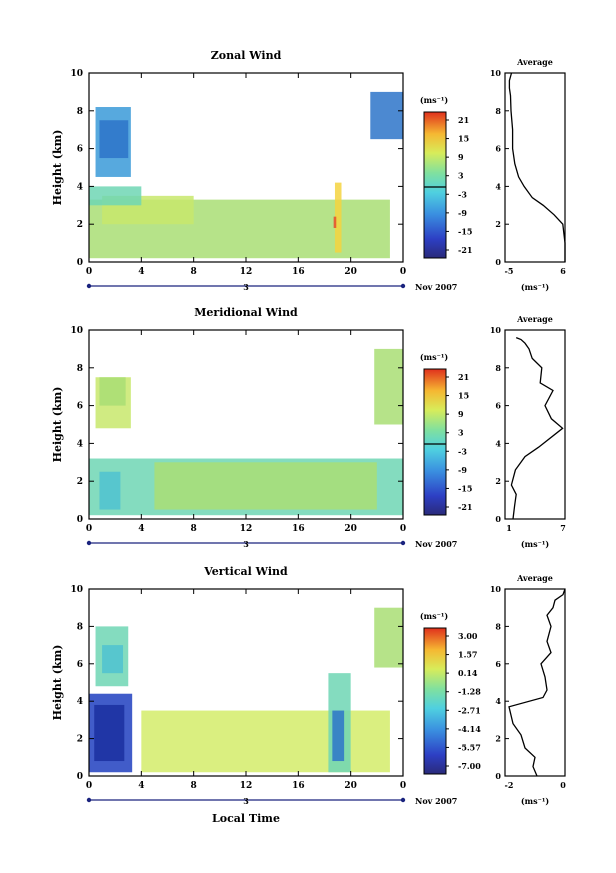 The image size is (616, 873). Describe the element at coordinates (462, 213) in the screenshot. I see `colorbar-tick-label: -9` at that location.